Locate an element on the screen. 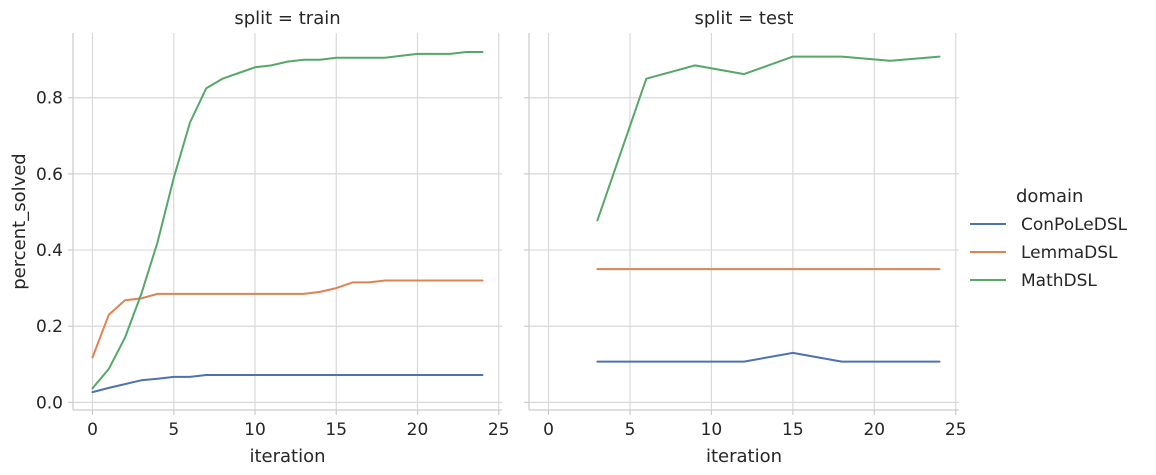 This screenshot has width=1156, height=475. y-axis-label: percent_solved is located at coordinates (19, 221).